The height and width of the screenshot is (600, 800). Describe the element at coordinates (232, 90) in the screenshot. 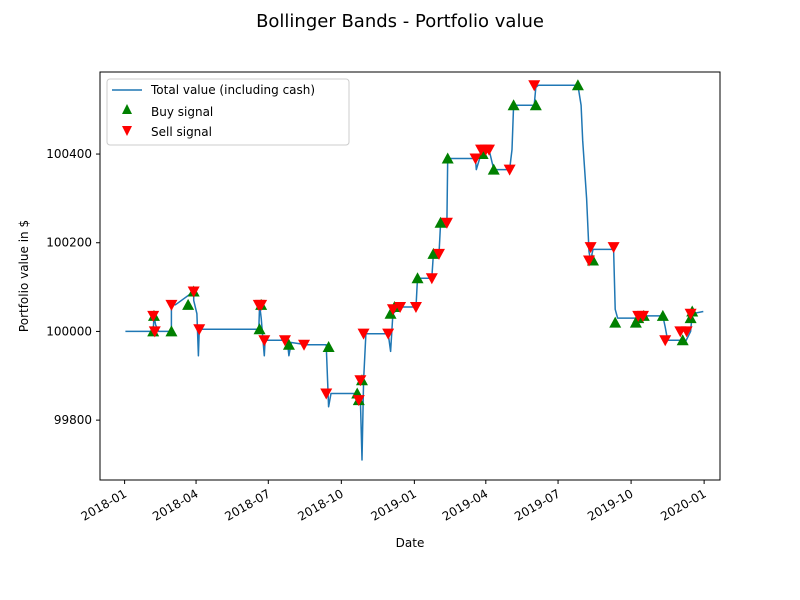

I see `legend-label-total: Total value (including cash)` at that location.